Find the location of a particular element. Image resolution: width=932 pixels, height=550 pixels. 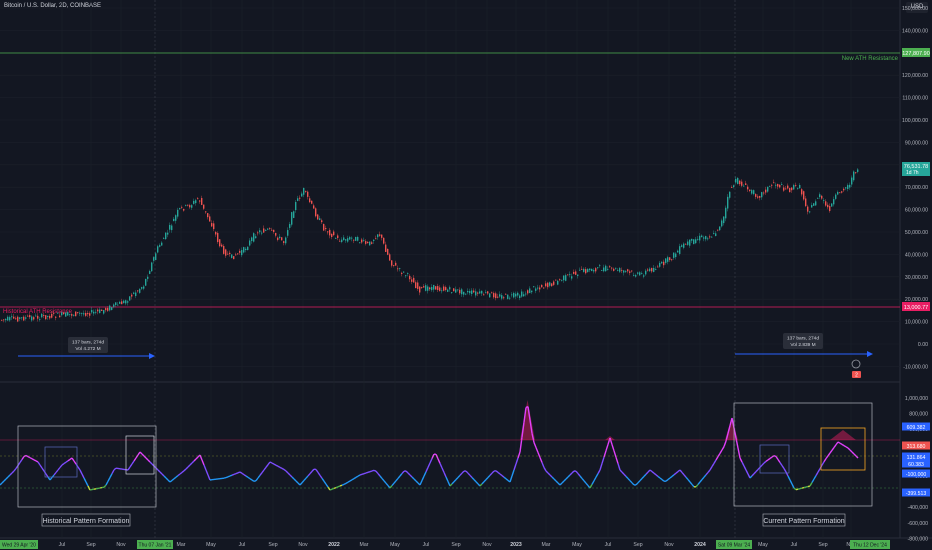

price-axis-label: 150,000.00 is located at coordinates (915, 9).